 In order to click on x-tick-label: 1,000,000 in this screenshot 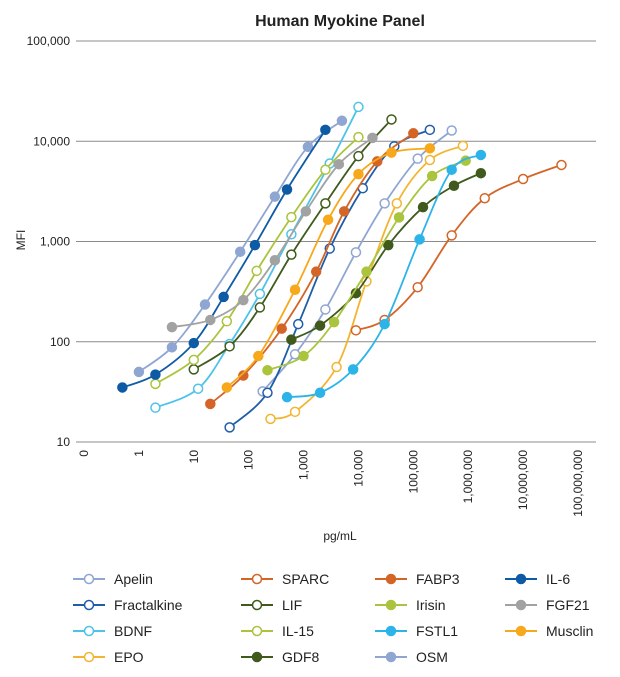, I will do `click(468, 477)`.